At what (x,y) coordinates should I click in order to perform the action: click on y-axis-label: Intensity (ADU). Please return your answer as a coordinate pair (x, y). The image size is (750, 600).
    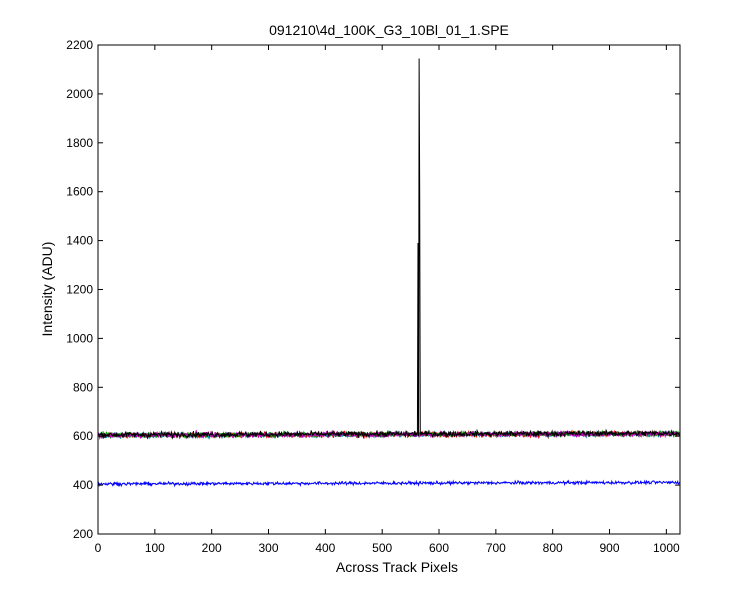
    Looking at the image, I should click on (47, 289).